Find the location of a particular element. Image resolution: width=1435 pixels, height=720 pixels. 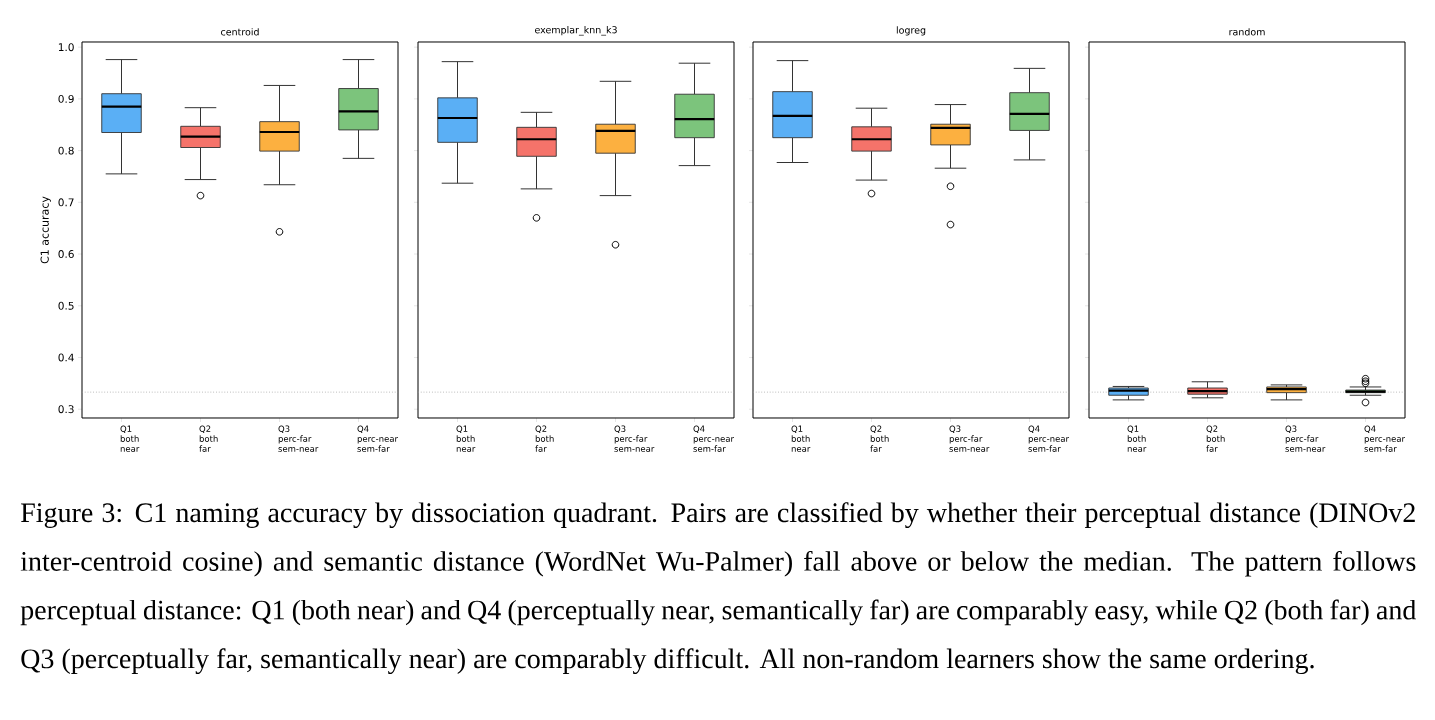

y-tick-label: 0.8 is located at coordinates (66, 150).